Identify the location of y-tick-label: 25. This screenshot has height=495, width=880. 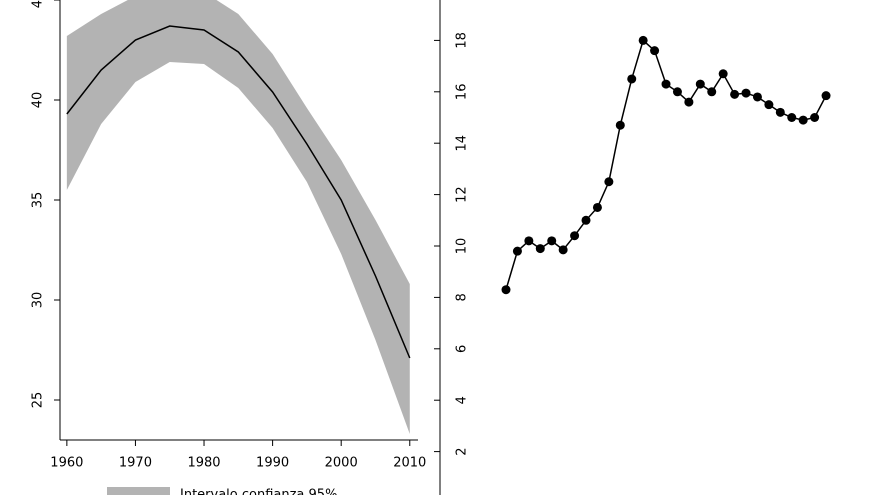
(38, 400).